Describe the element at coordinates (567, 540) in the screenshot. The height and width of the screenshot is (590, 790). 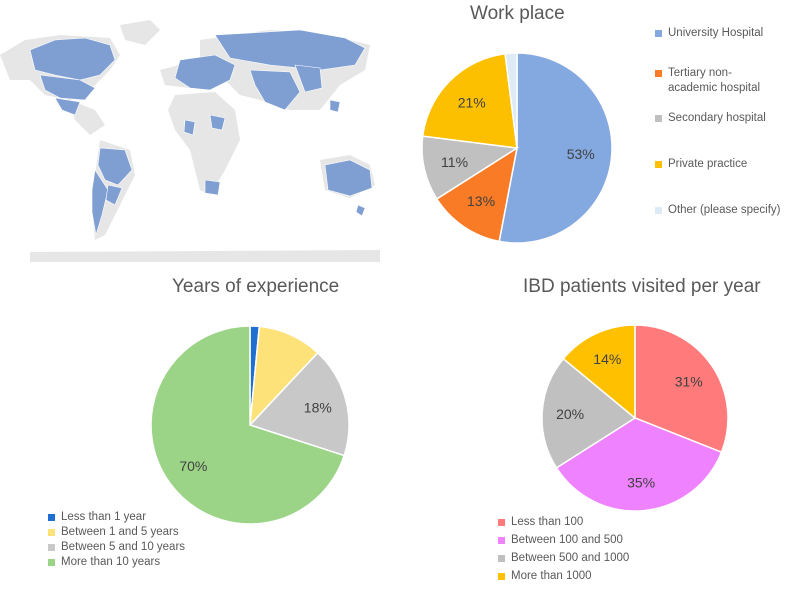
I see `legend-label: Between 100 and 500` at that location.